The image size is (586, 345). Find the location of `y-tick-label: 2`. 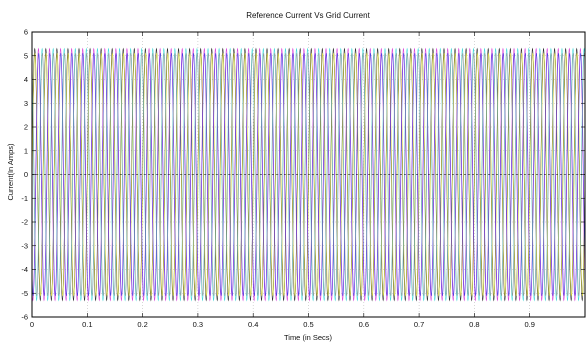

y-tick-label: 2 is located at coordinates (26, 127).